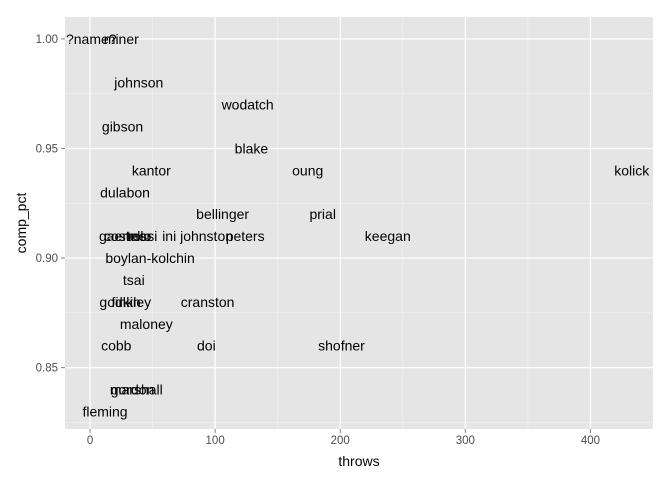 The image size is (672, 480). I want to click on point-label: maloney, so click(146, 324).